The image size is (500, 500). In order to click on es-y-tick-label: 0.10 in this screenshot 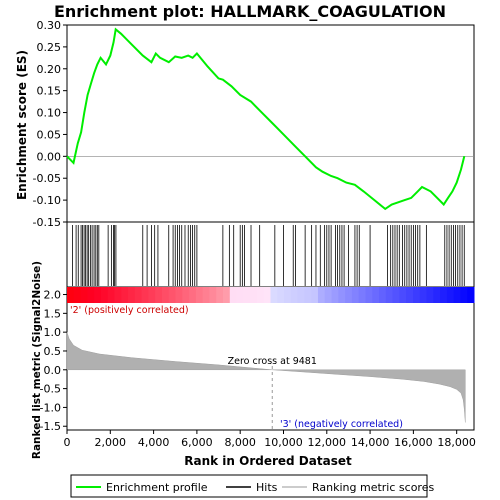, I will do `click(49, 113)`.